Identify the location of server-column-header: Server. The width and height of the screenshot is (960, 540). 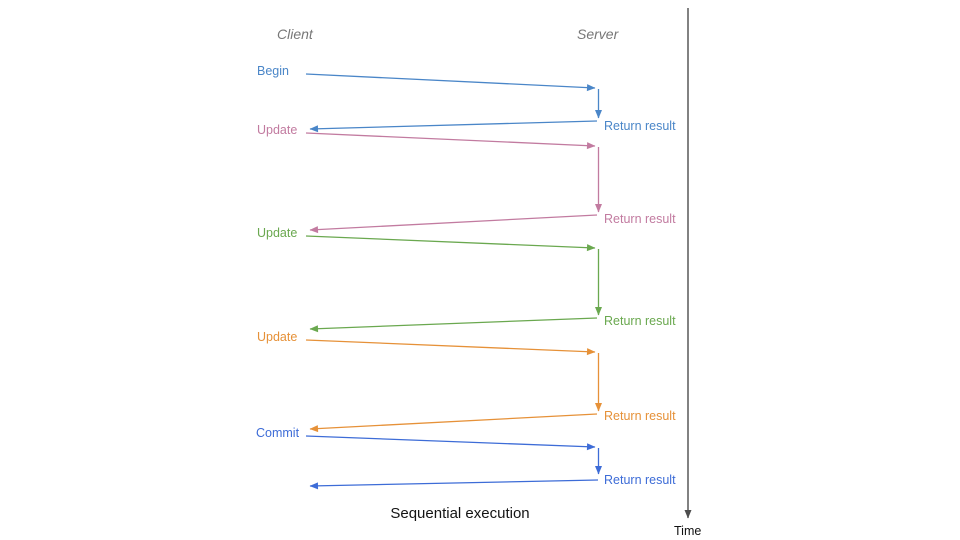
(598, 34).